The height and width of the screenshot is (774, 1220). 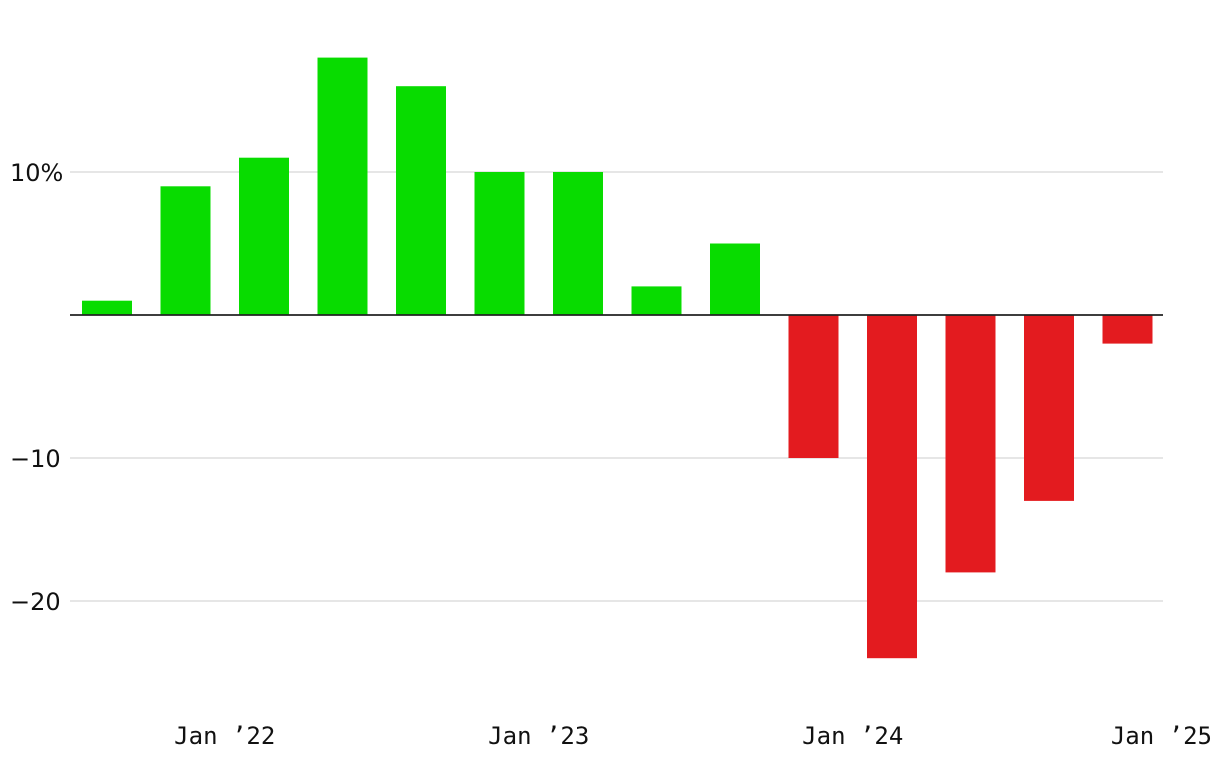 I want to click on bar-q4-2022, so click(x=499, y=243).